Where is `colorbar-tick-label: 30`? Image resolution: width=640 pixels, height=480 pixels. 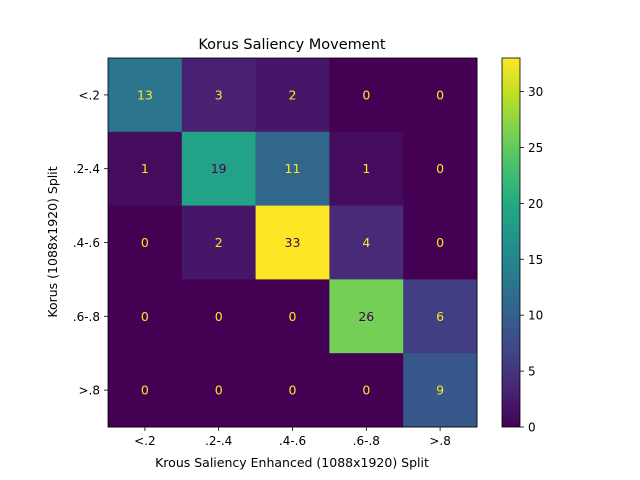 colorbar-tick-label: 30 is located at coordinates (535, 92).